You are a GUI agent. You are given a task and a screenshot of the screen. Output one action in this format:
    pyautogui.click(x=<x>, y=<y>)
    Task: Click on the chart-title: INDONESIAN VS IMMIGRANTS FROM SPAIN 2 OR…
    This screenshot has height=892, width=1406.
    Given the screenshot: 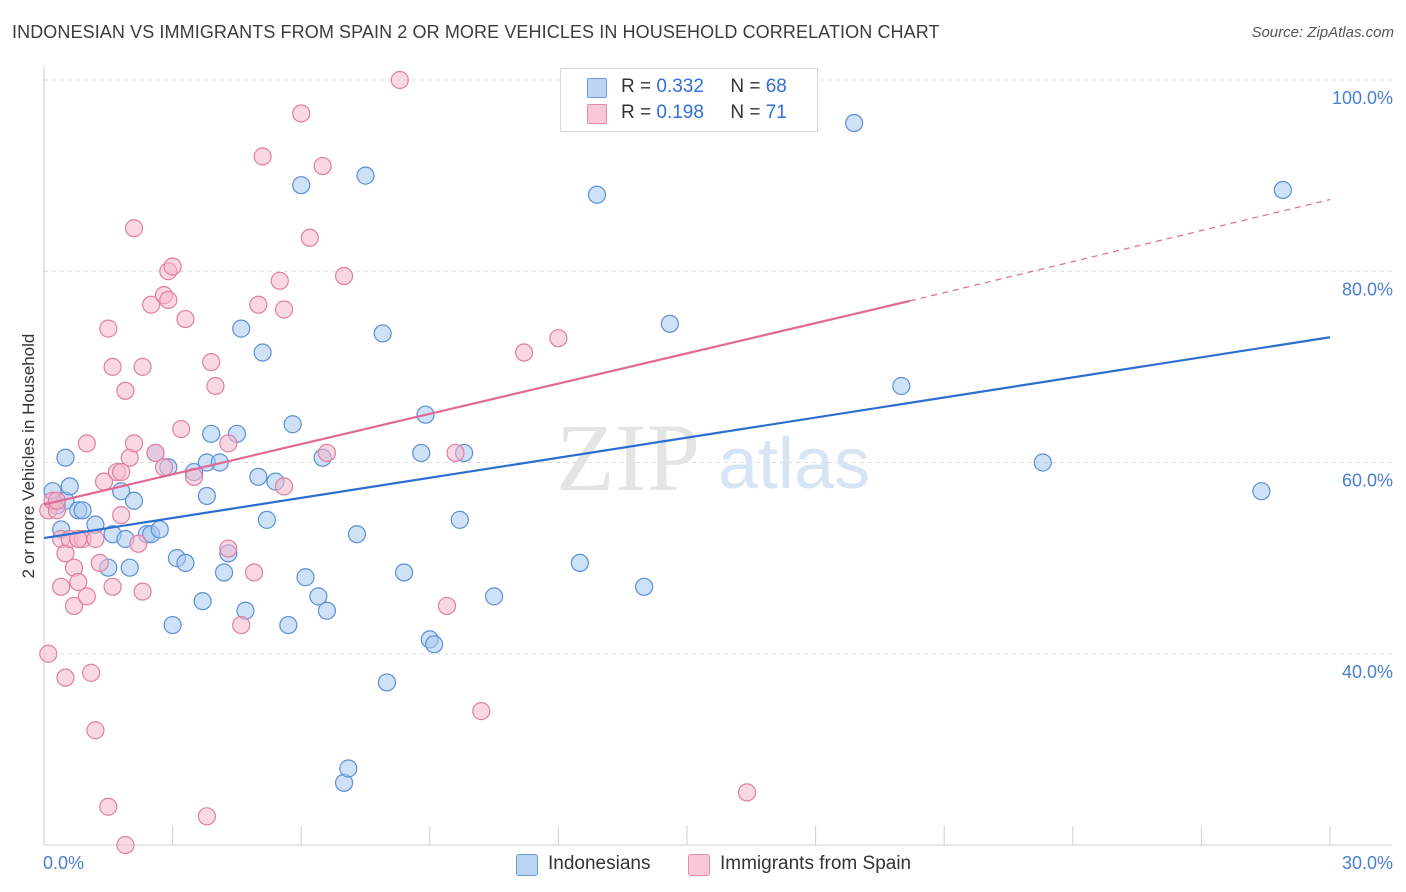 What is the action you would take?
    pyautogui.click(x=476, y=32)
    